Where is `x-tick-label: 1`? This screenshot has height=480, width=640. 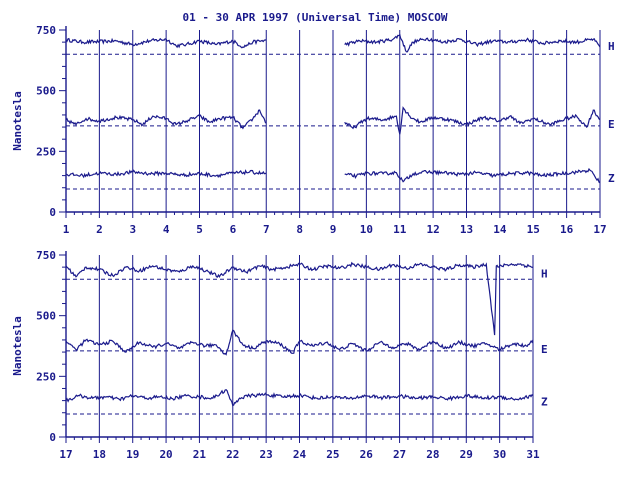
x-tick-label: 1 is located at coordinates (66, 229).